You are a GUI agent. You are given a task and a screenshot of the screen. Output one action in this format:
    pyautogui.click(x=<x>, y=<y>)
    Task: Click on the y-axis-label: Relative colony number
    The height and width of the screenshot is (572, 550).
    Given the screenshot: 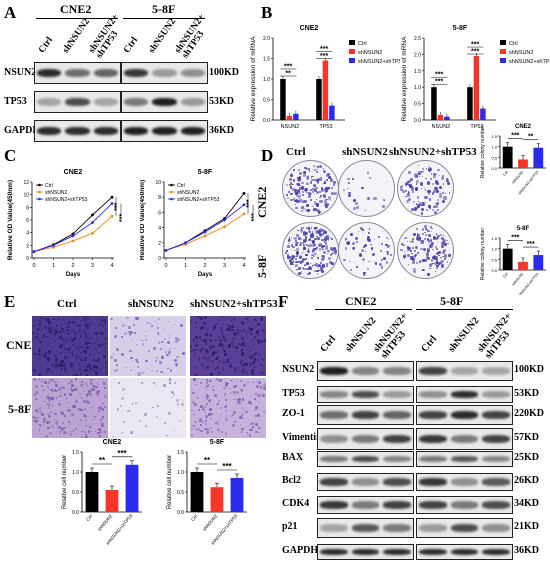 What is the action you would take?
    pyautogui.click(x=483, y=254)
    